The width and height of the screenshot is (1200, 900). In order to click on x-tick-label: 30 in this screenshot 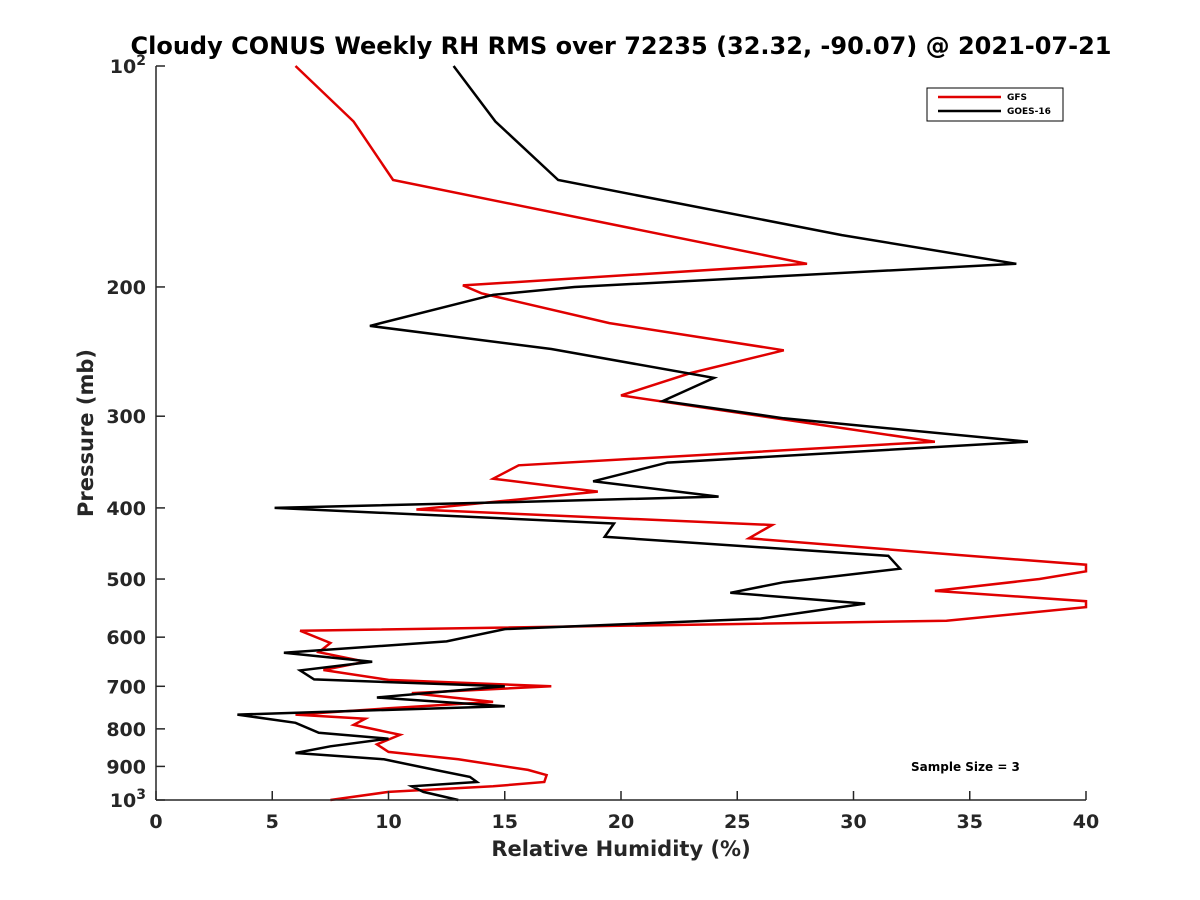, I will do `click(853, 822)`.